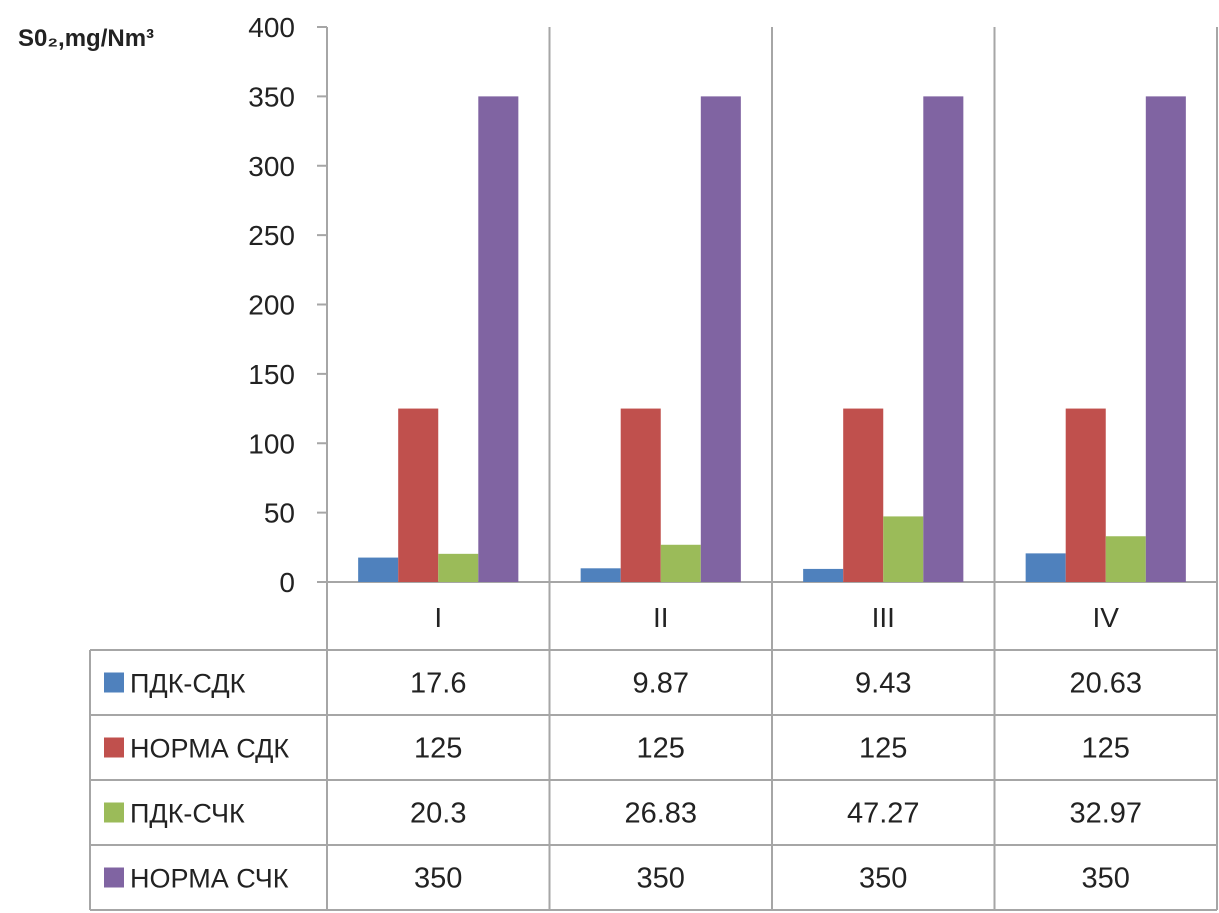  What do you see at coordinates (438, 617) in the screenshot?
I see `category-label: I` at bounding box center [438, 617].